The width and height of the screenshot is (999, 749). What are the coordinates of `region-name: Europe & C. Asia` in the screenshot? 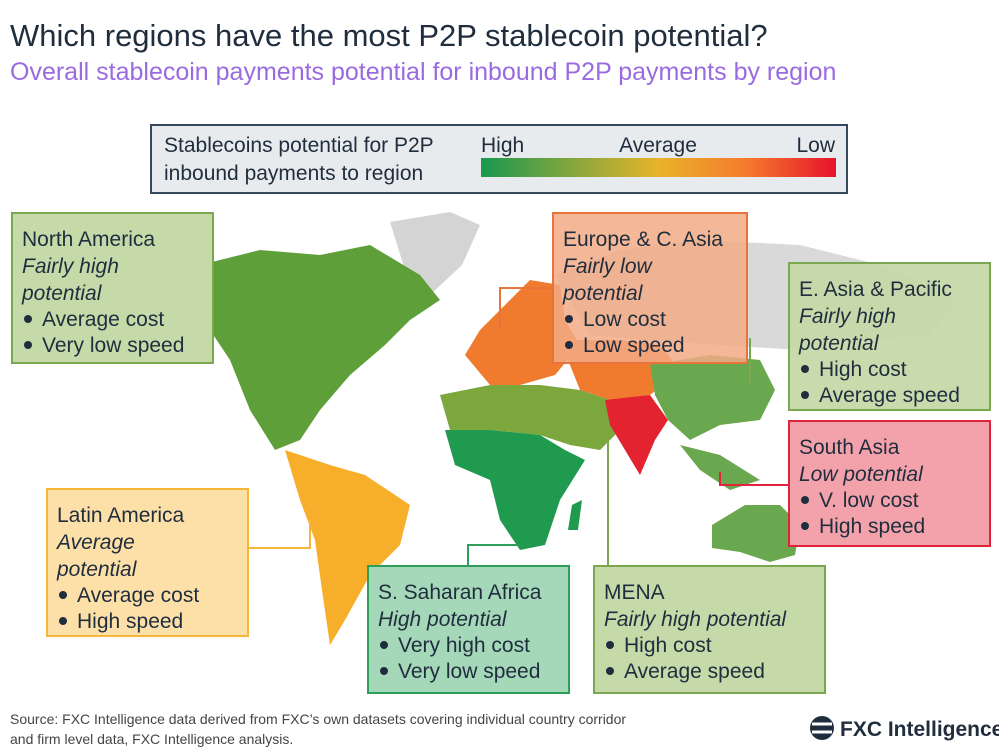 It's located at (643, 239).